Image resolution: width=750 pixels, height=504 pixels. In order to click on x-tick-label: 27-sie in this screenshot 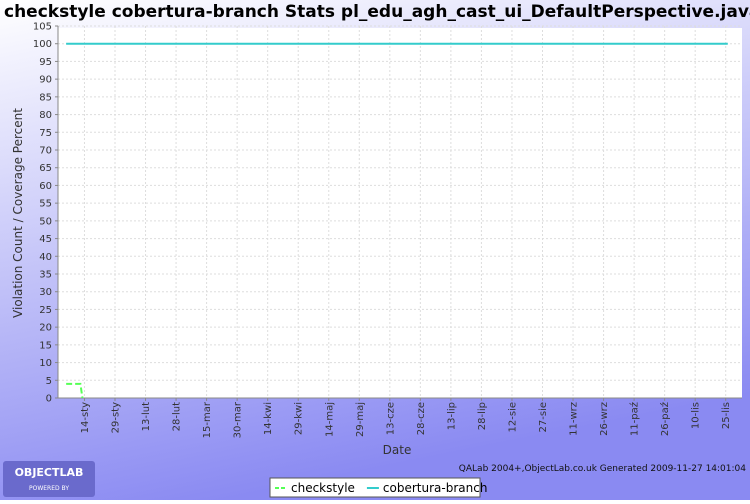, I will do `click(543, 417)`.